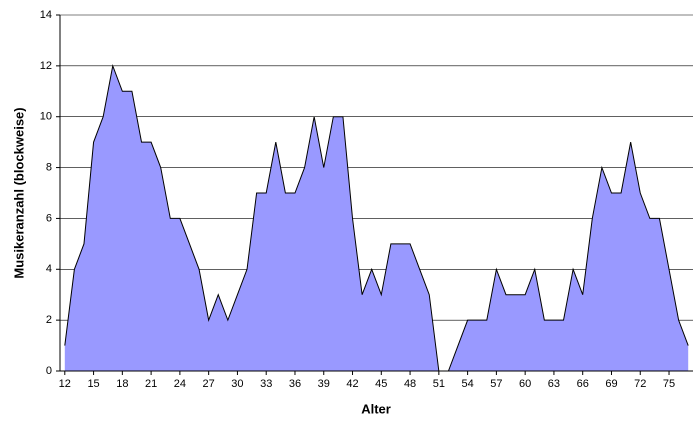 This screenshot has width=700, height=432. I want to click on x-tick-label: 27, so click(209, 384).